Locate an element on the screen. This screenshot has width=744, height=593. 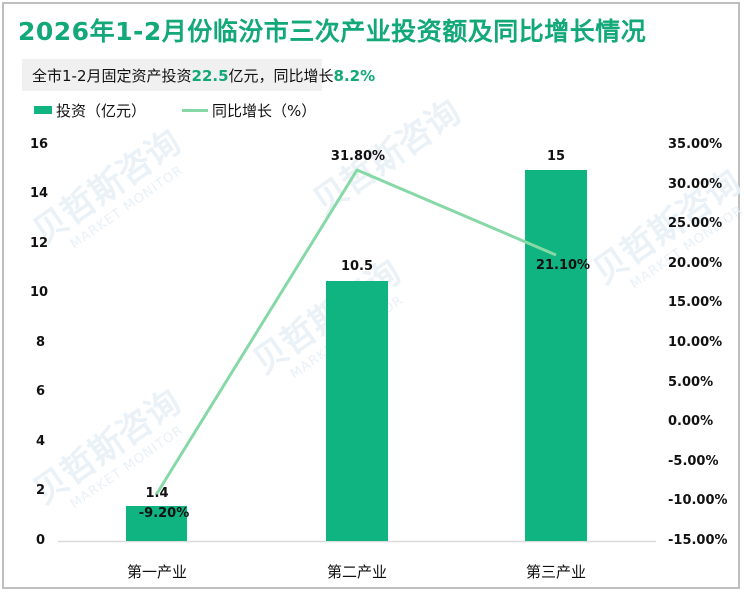
right-axis-tick: 25.00% is located at coordinates (695, 223).